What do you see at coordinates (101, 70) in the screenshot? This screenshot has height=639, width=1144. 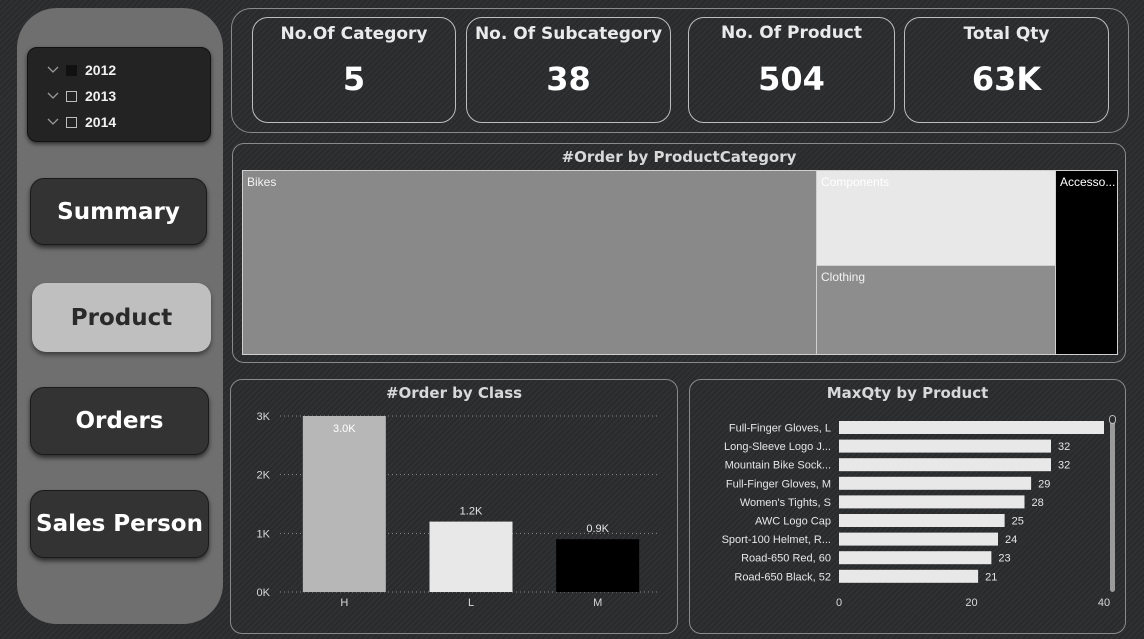 I see `year-label: 2012` at bounding box center [101, 70].